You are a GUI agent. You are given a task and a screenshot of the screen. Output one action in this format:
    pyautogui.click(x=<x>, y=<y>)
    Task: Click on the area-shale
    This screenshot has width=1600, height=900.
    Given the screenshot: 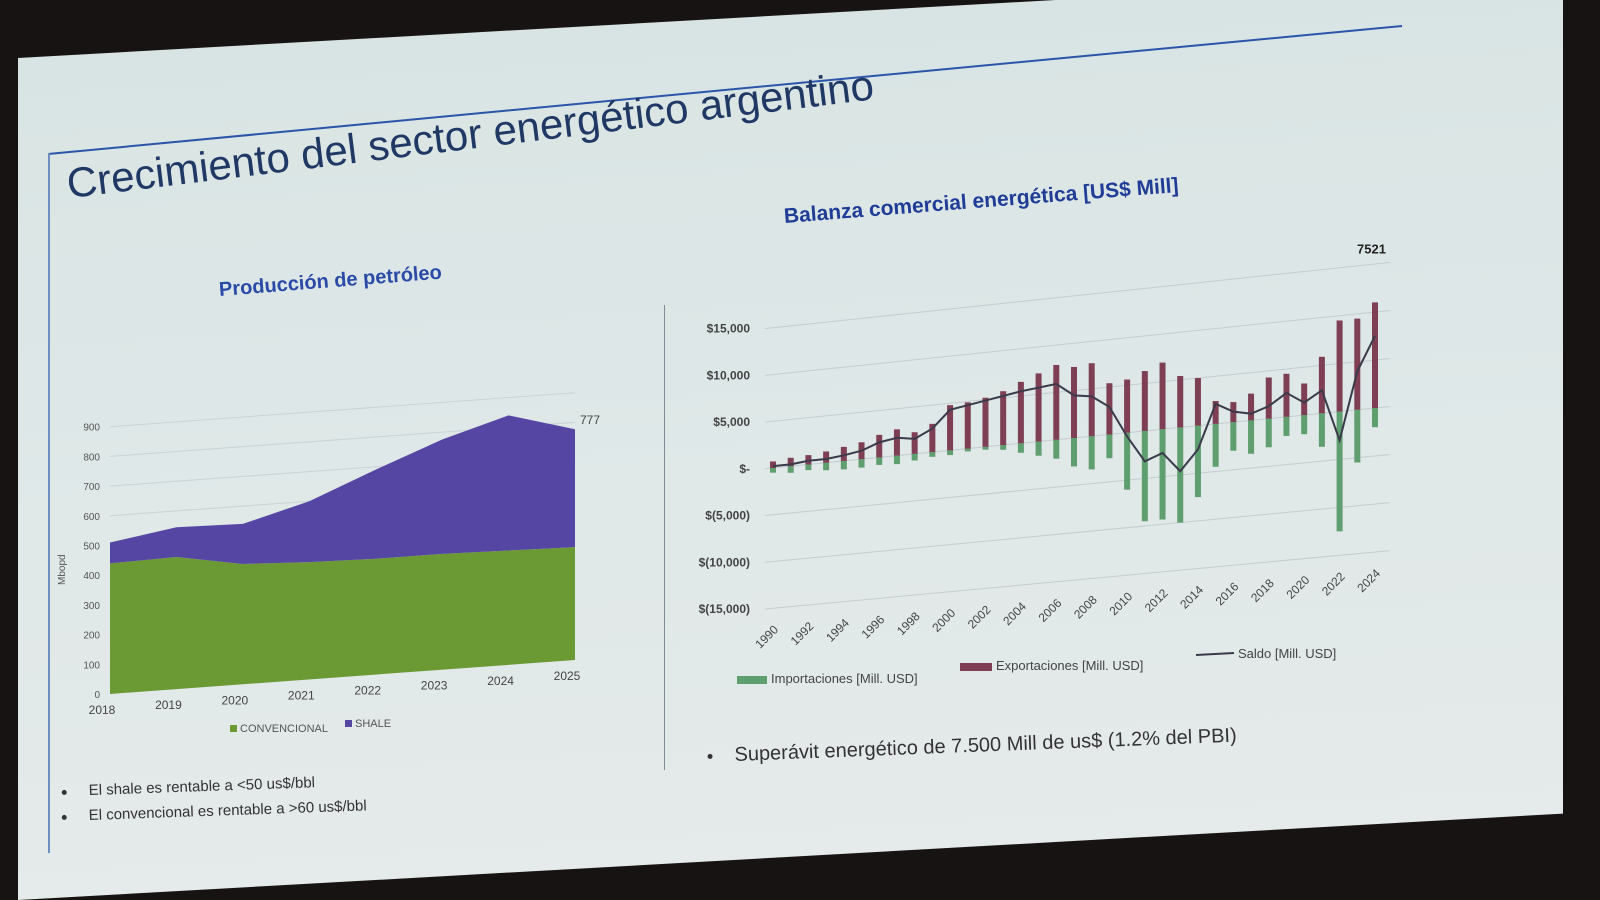 What is the action you would take?
    pyautogui.click(x=342, y=490)
    